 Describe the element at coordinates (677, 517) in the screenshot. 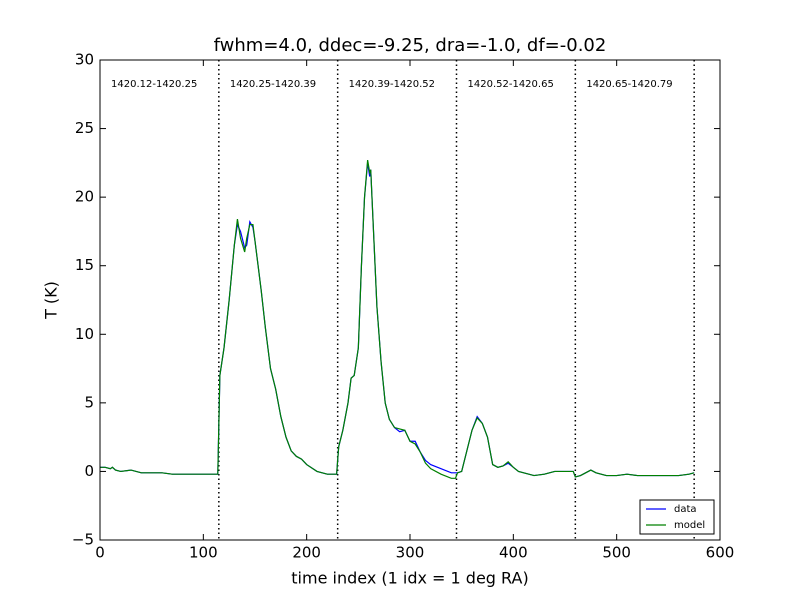

I see `legend-box` at that location.